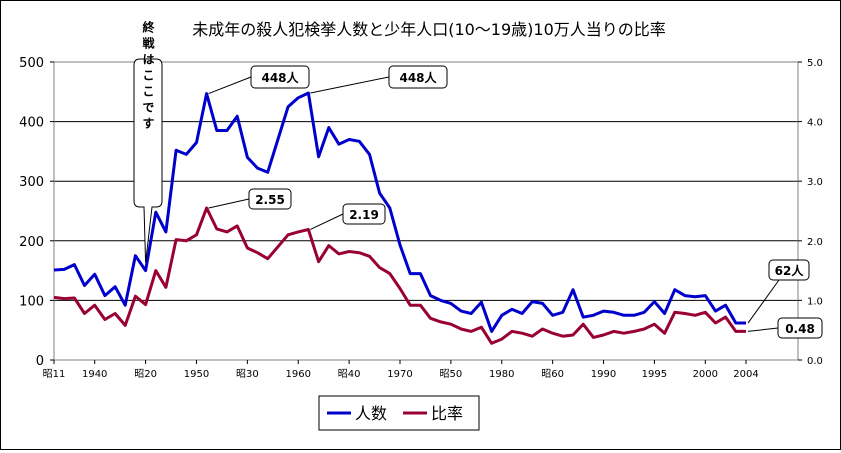 Image resolution: width=841 pixels, height=453 pixels. Describe the element at coordinates (451, 374) in the screenshot. I see `x-tick-label: 昭50` at that location.